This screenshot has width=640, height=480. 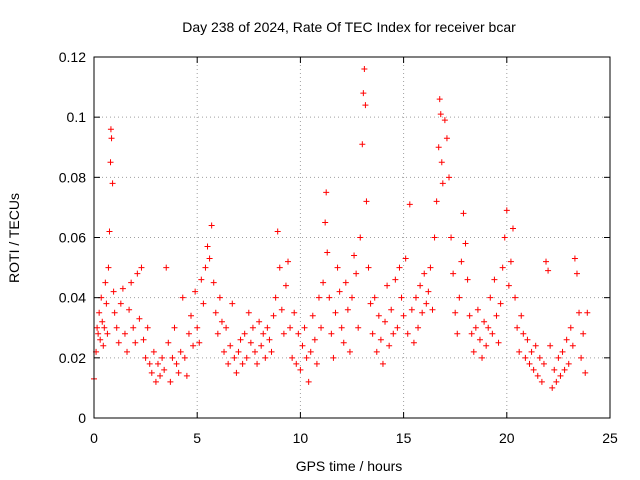 I want to click on y-tick-label: 0.1, so click(x=77, y=117).